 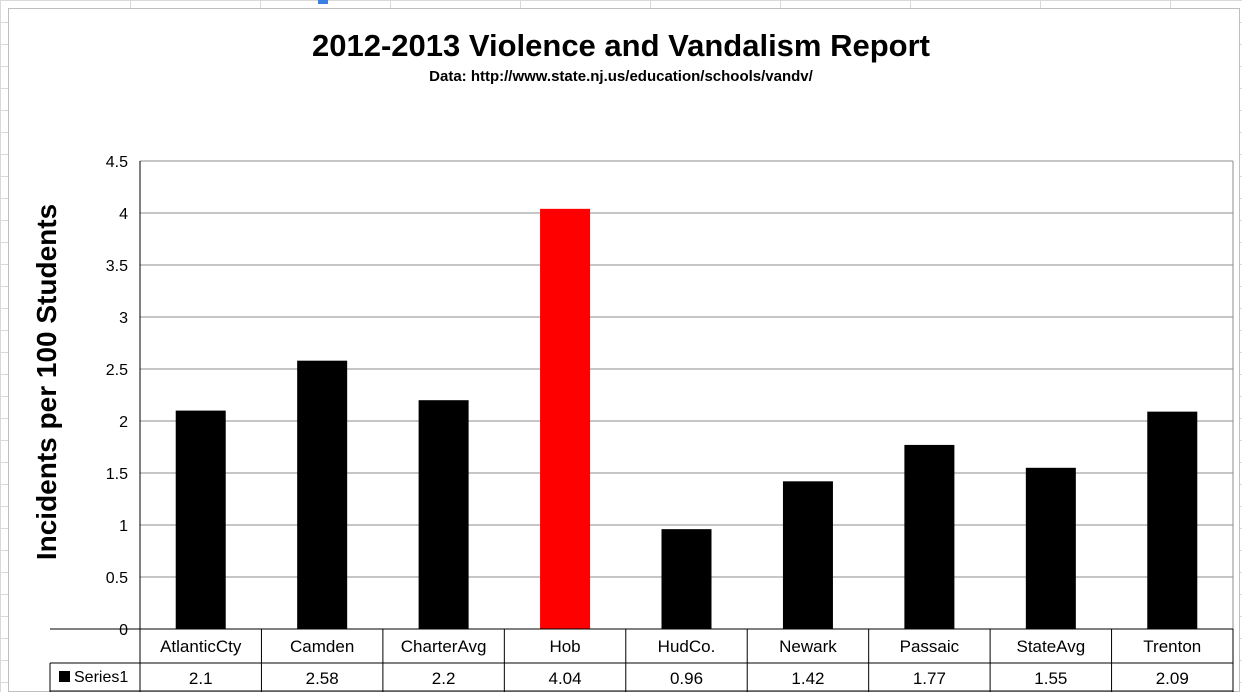 What do you see at coordinates (123, 214) in the screenshot?
I see `y-tick-label: 4` at bounding box center [123, 214].